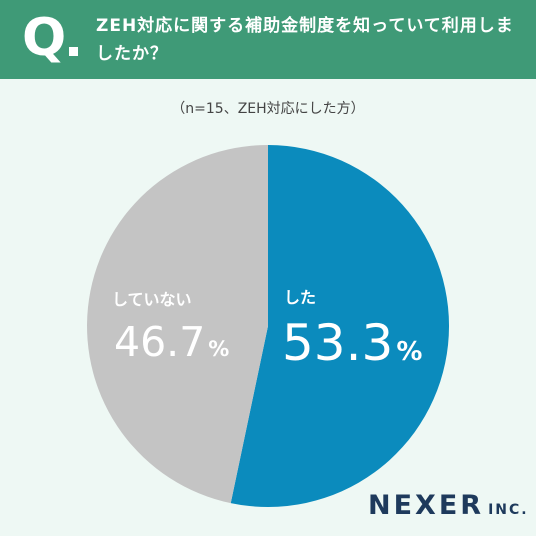 Image resolution: width=536 pixels, height=536 pixels. What do you see at coordinates (352, 343) in the screenshot?
I see `slice-value-0: 53.3%` at bounding box center [352, 343].